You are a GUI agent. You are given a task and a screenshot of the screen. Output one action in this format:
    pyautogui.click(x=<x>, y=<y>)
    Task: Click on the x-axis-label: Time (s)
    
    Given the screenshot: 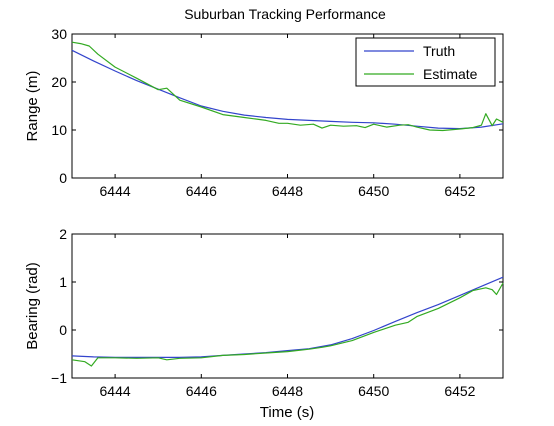 What is the action you would take?
    pyautogui.click(x=287, y=412)
    